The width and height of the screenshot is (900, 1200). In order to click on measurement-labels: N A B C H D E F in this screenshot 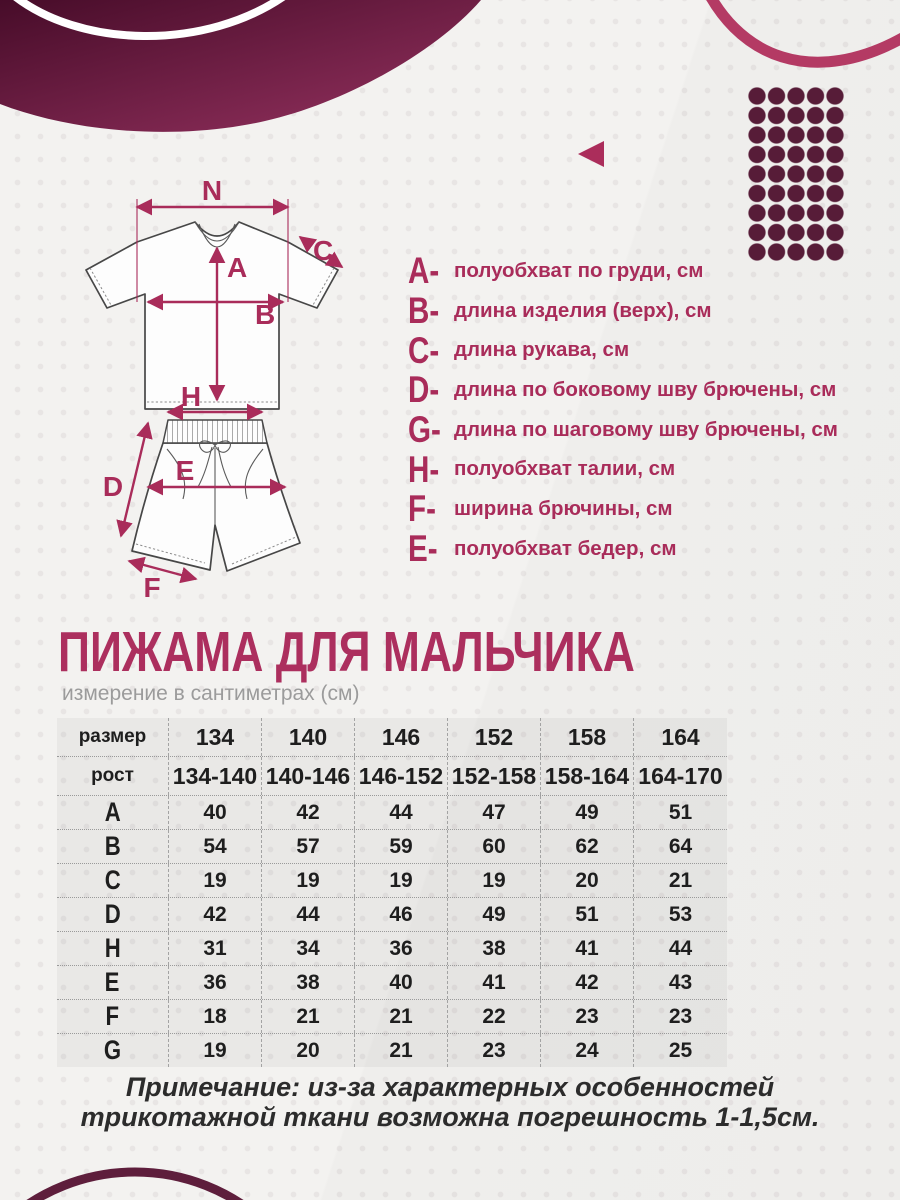, I will do `click(218, 389)`.